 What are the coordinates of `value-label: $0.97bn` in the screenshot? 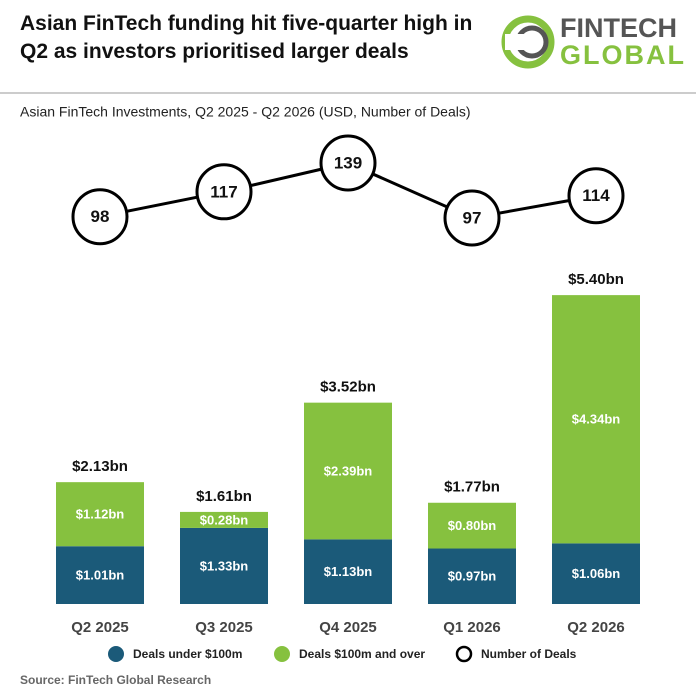 It's located at (472, 576).